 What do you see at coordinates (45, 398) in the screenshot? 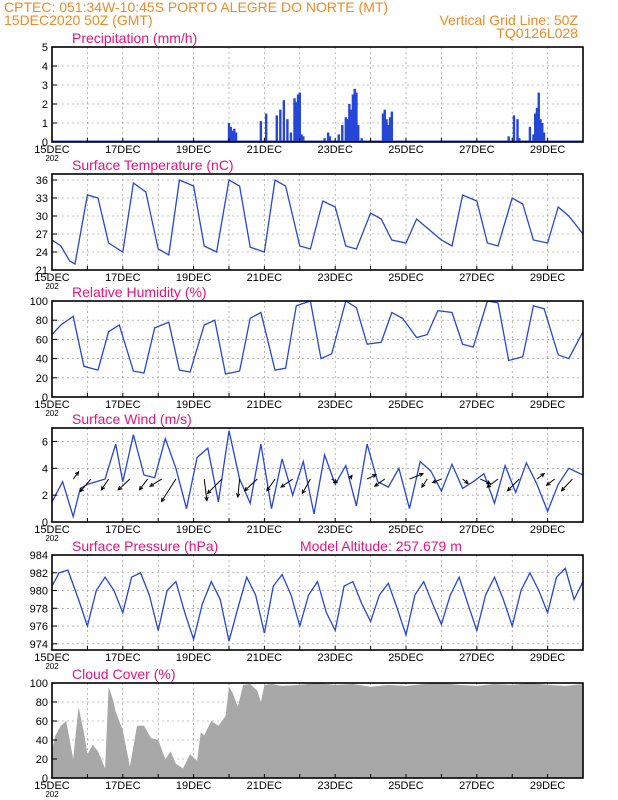
I see `y-tick-label: 0` at bounding box center [45, 398].